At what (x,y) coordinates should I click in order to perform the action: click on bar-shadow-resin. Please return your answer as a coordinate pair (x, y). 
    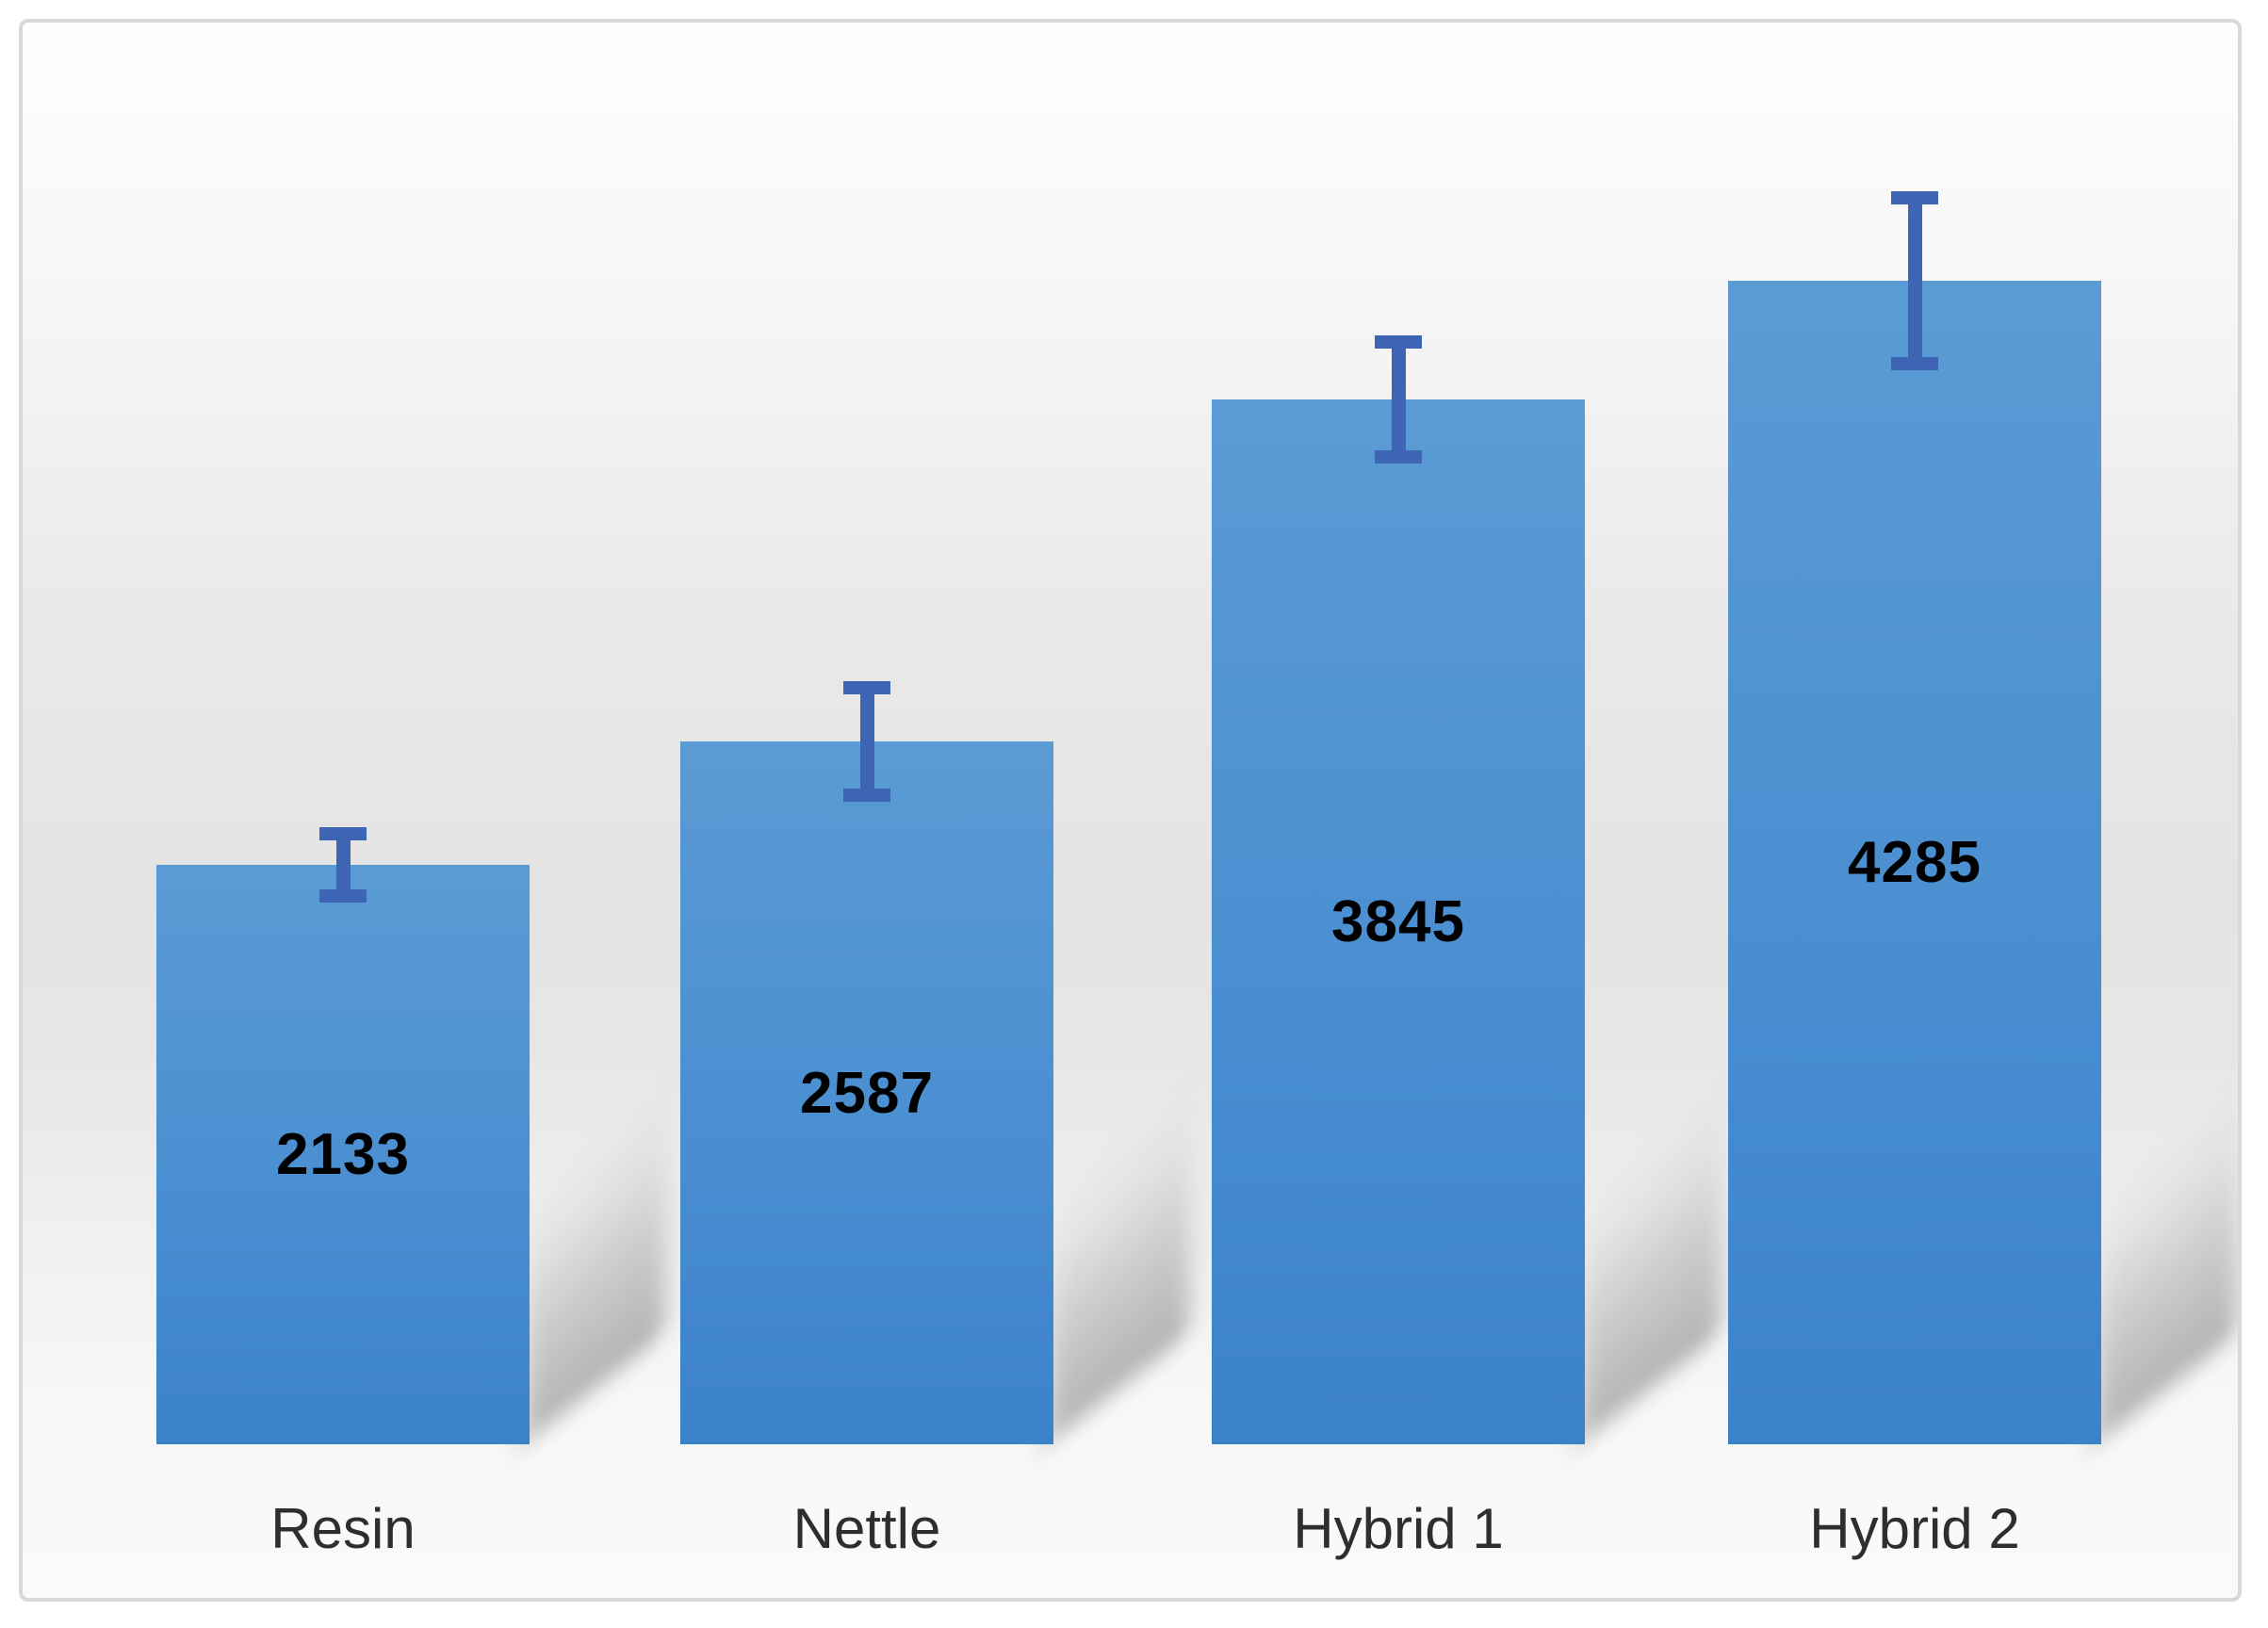
    Looking at the image, I should click on (594, 1256).